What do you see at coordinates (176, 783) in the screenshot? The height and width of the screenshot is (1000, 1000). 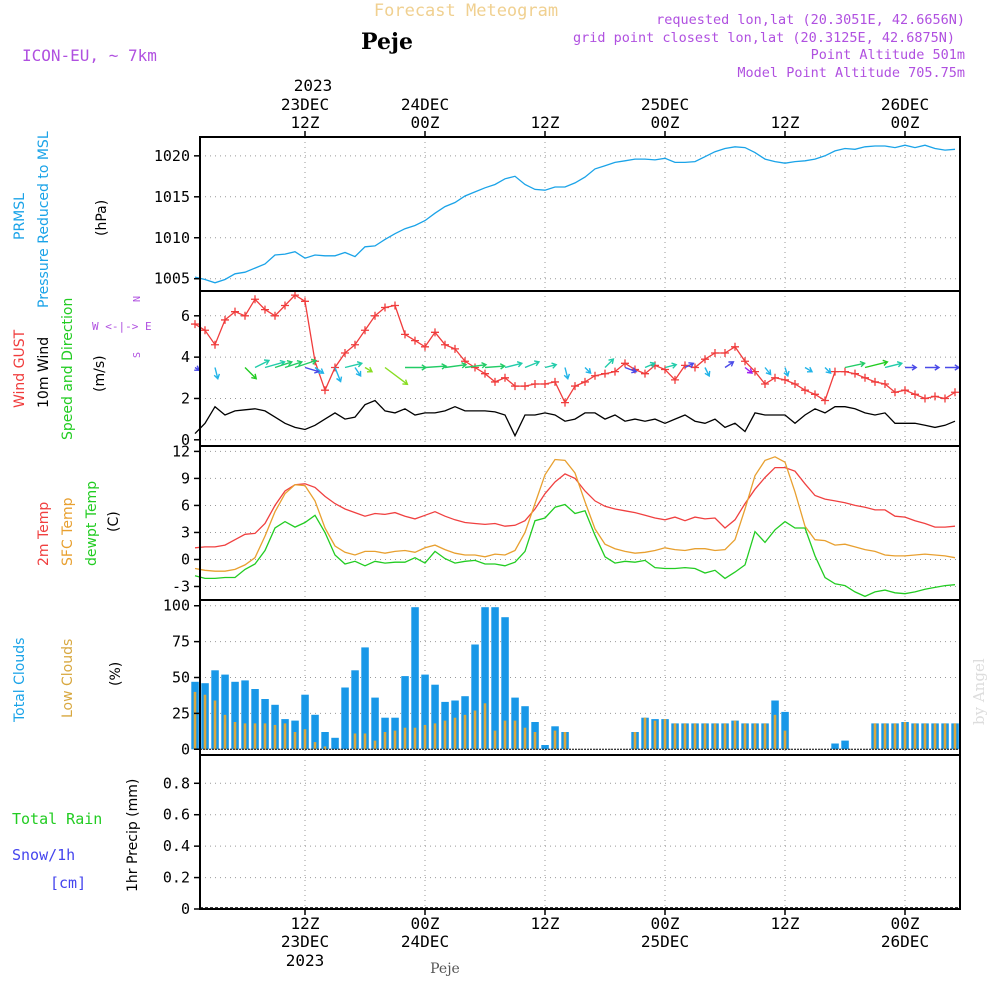 I see `y-tick-label: 0.8` at bounding box center [176, 783].